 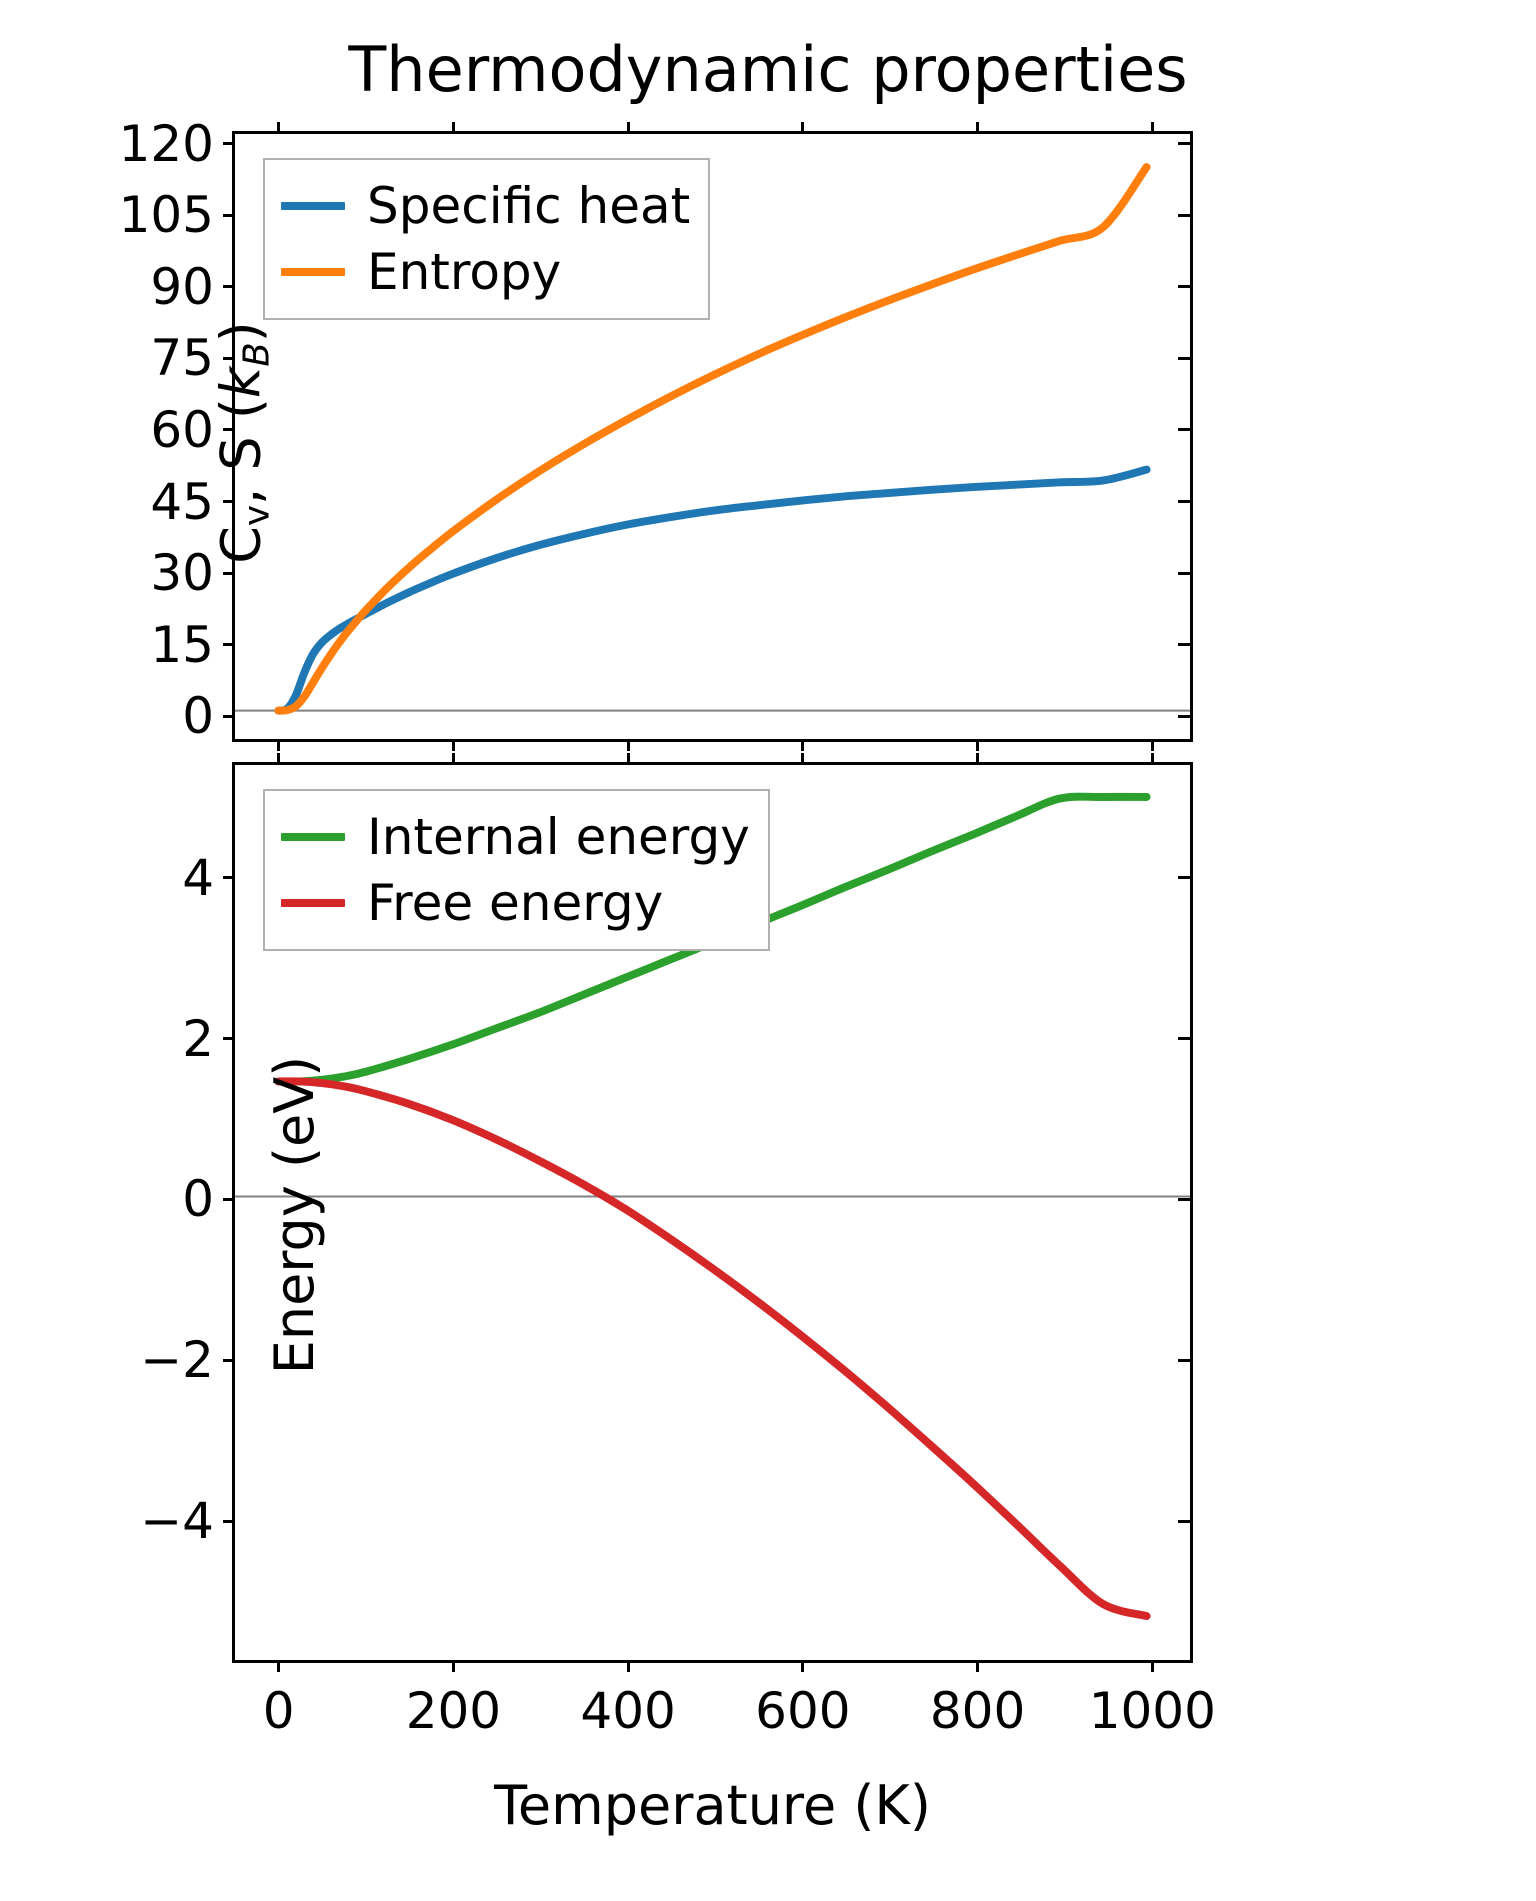 What do you see at coordinates (712, 1805) in the screenshot?
I see `x-axis-label: Temperature (K)` at bounding box center [712, 1805].